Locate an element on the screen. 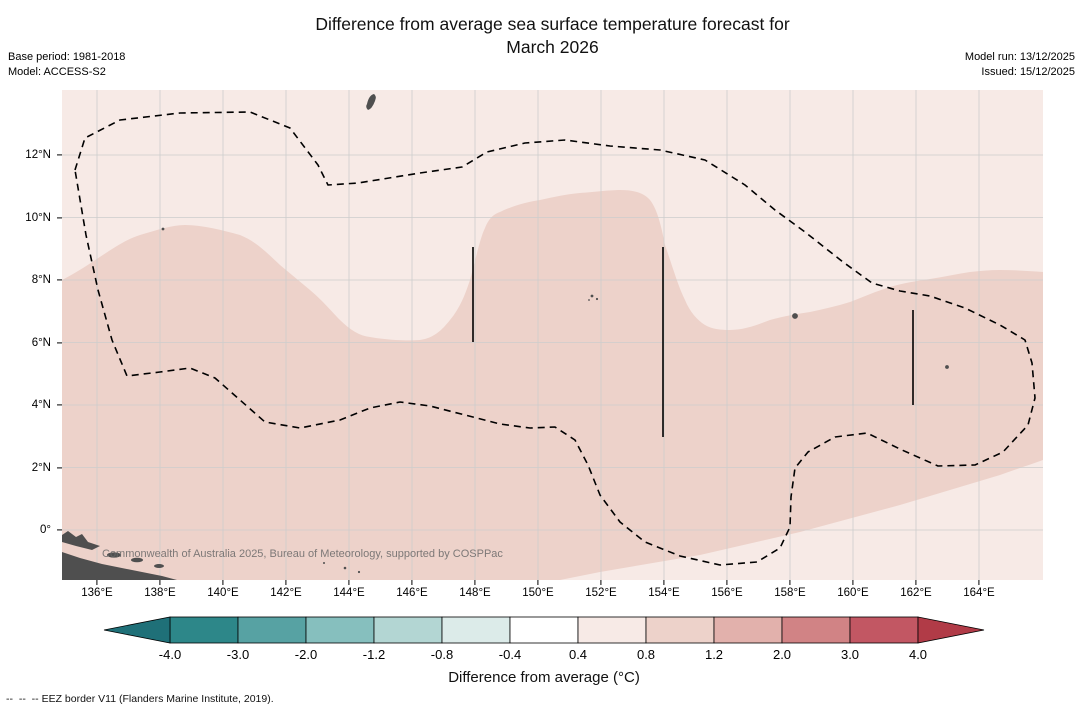  title-line-2: March 2026 is located at coordinates (552, 47).